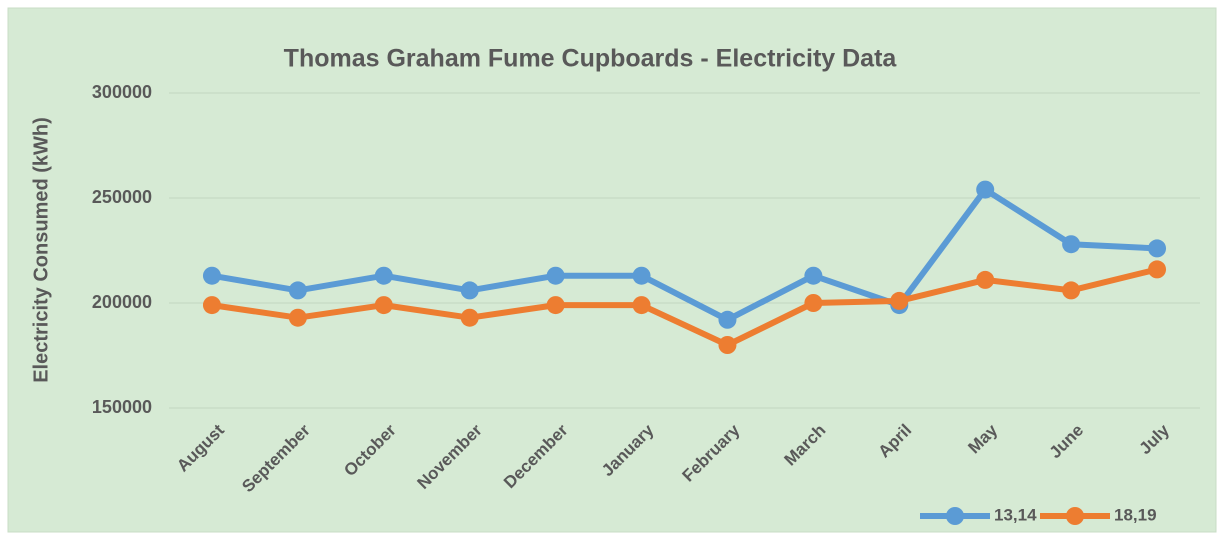 Image resolution: width=1224 pixels, height=545 pixels. I want to click on y-tick-label: 250000, so click(122, 197).